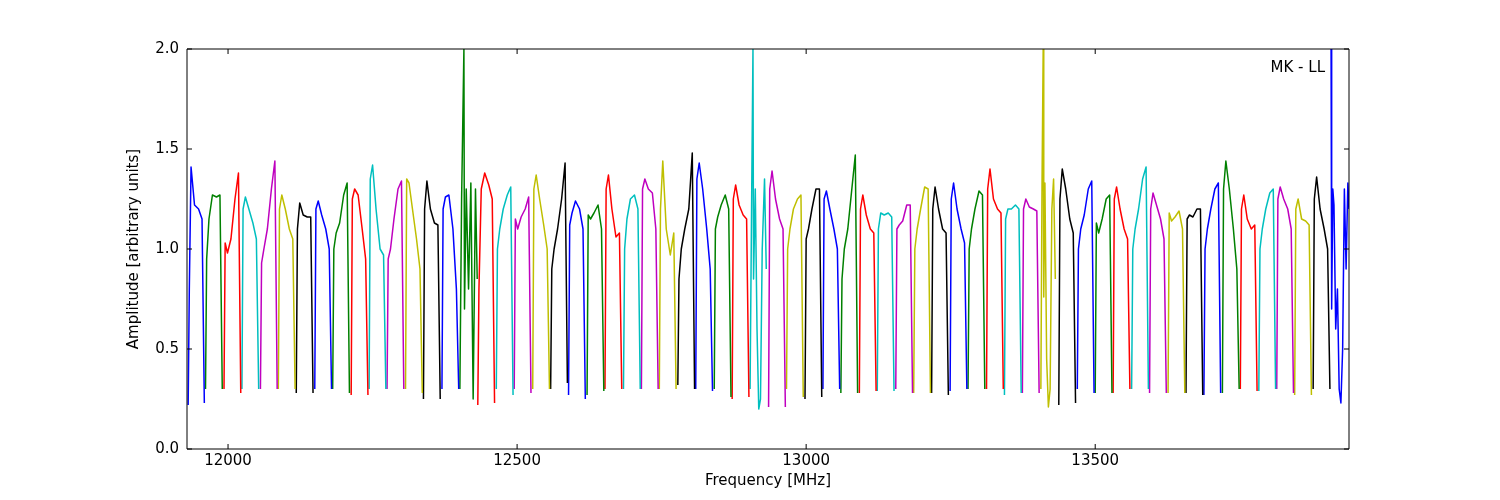 The image size is (1500, 500). Describe the element at coordinates (1298, 67) in the screenshot. I see `annotation: MK - LL` at that location.